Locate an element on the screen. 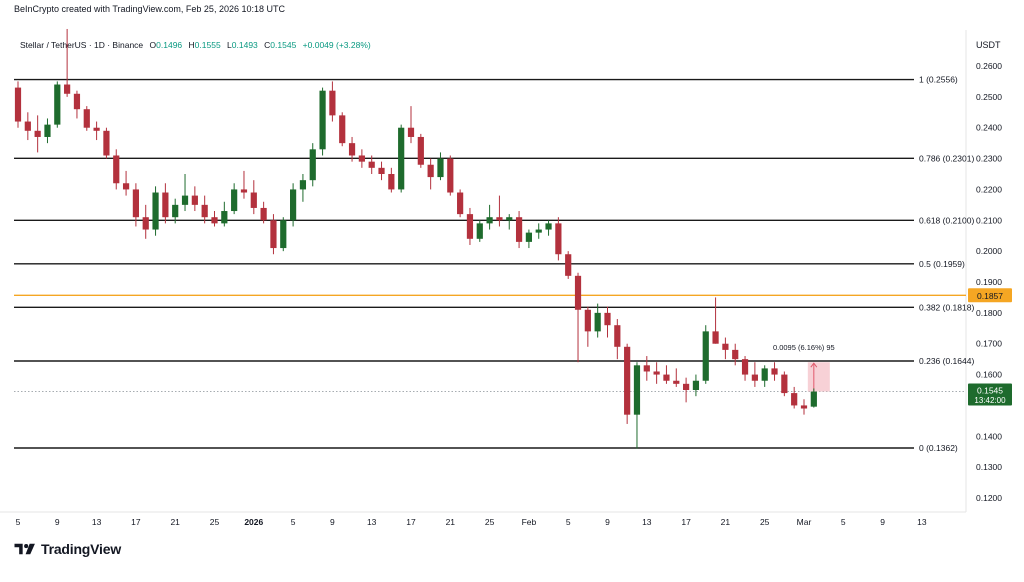 This screenshot has width=1024, height=582. high-label: H is located at coordinates (191, 45).